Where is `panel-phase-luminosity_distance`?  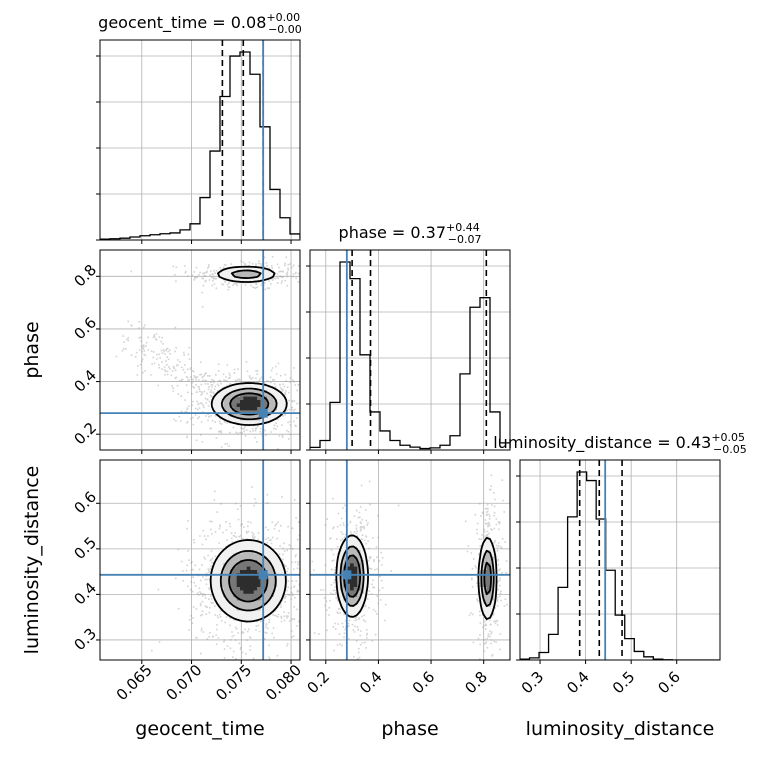 panel-phase-luminosity_distance is located at coordinates (410, 560).